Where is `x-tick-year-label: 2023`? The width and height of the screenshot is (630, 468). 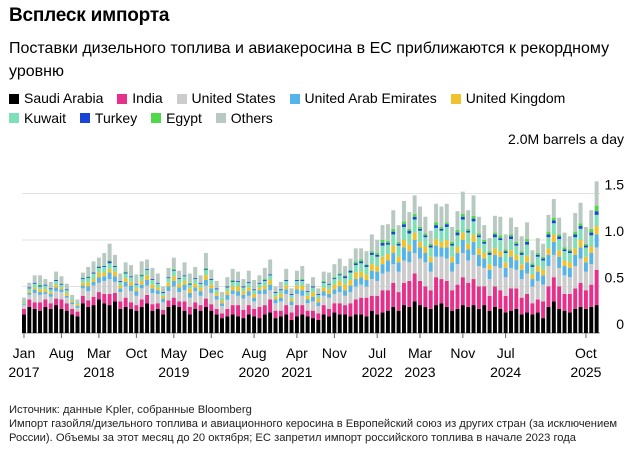 x-tick-year-label: 2023 is located at coordinates (419, 372).